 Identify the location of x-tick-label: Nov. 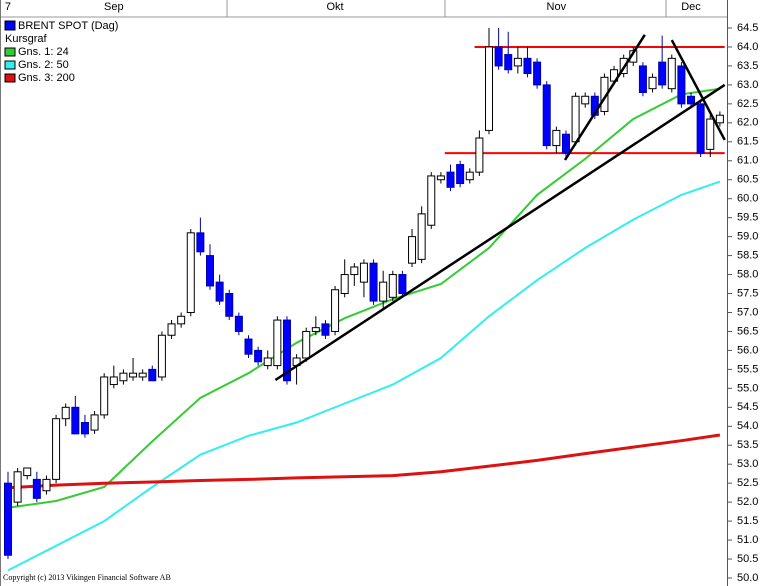
(557, 7).